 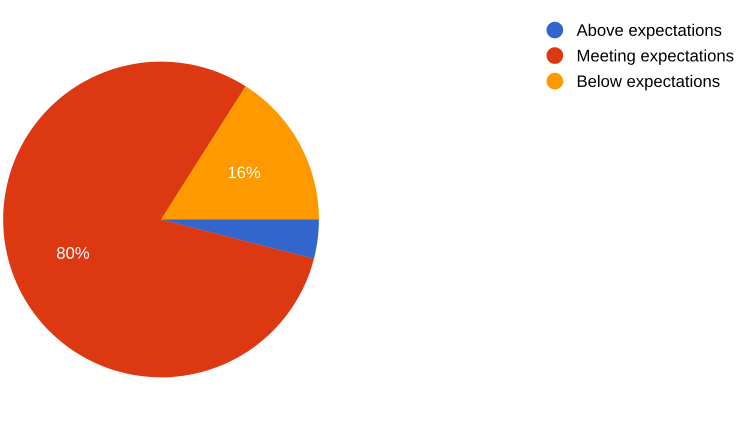 I want to click on data-label: 16%, so click(x=244, y=172).